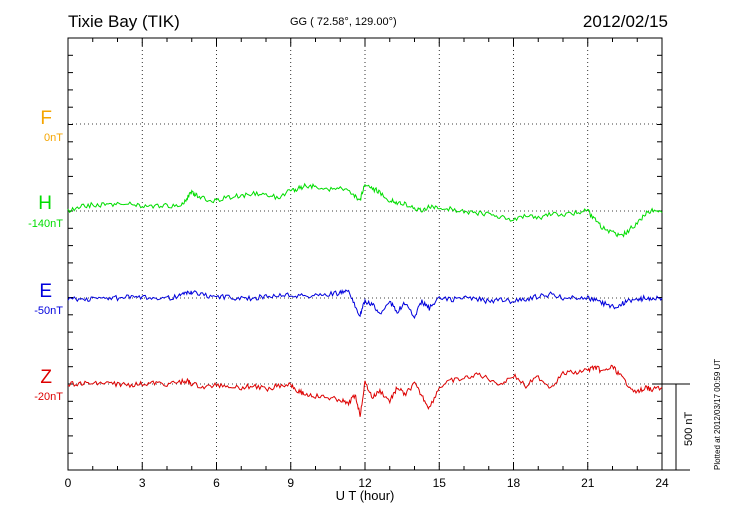 Image resolution: width=730 pixels, height=520 pixels. What do you see at coordinates (45, 224) in the screenshot?
I see `component-h-offset: -140nT` at bounding box center [45, 224].